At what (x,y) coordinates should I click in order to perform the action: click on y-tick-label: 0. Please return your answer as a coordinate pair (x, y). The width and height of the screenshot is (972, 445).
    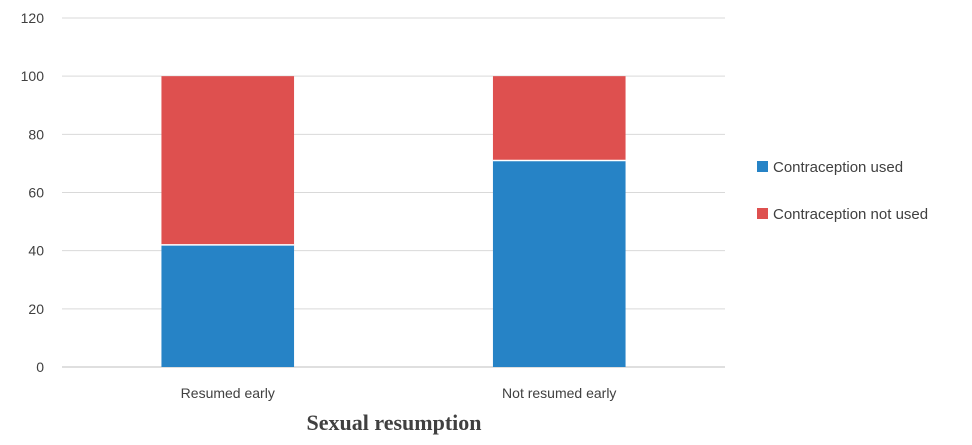
    Looking at the image, I should click on (40, 367).